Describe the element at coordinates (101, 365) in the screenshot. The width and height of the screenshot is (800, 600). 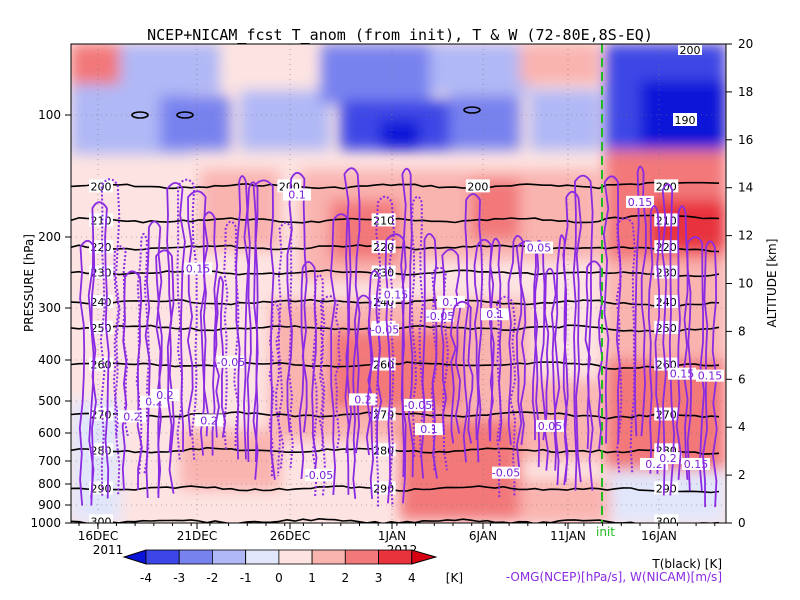
I see `isotherm-label: 260` at that location.